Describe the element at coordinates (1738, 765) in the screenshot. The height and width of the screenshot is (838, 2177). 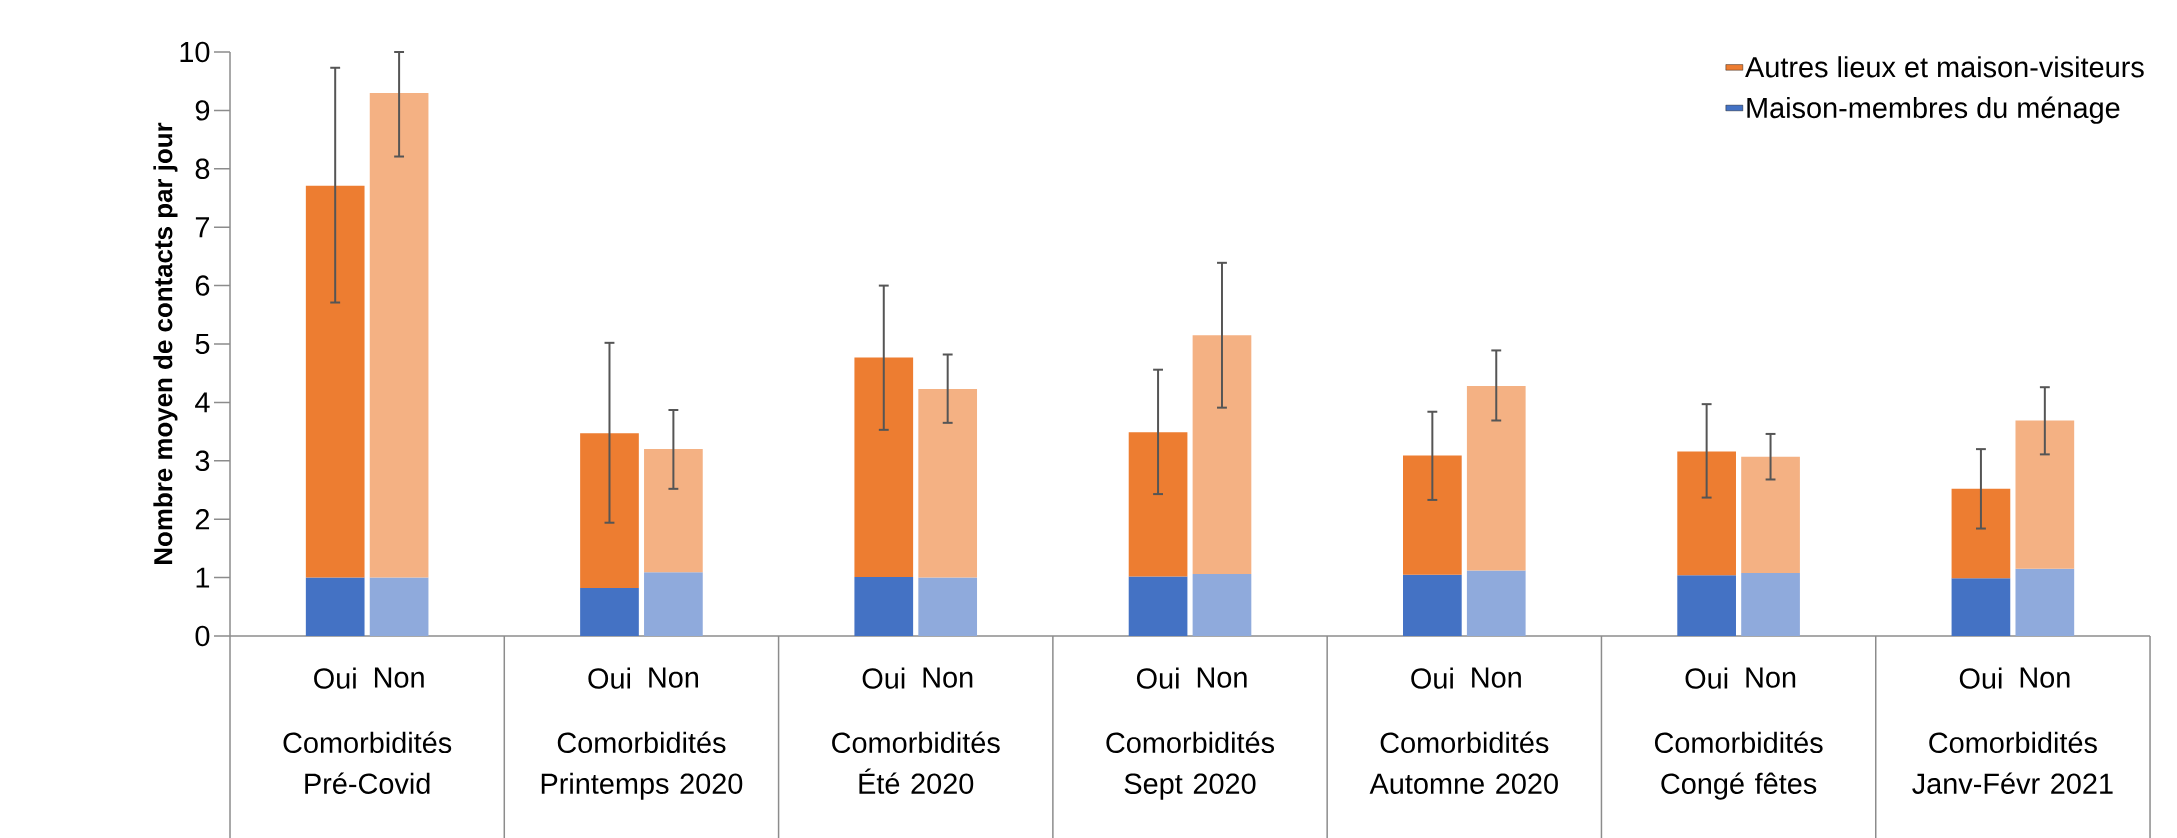
I see `text: Comorbidités Congé fêtes` at that location.